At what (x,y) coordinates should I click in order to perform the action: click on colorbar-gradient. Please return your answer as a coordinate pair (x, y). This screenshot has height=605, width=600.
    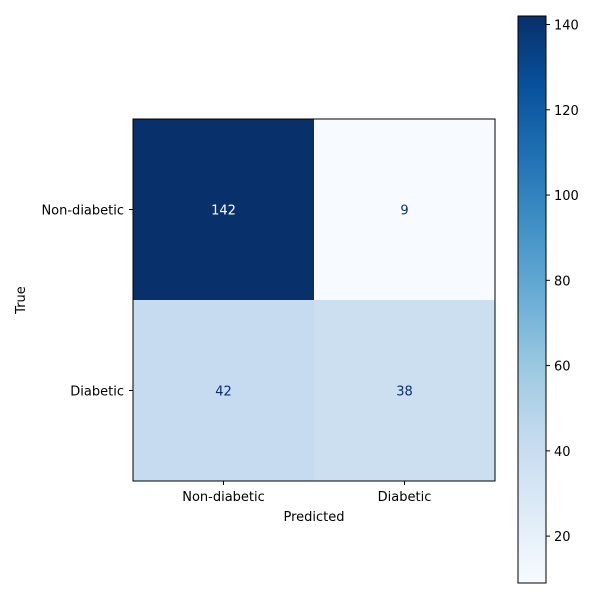
    Looking at the image, I should click on (532, 299).